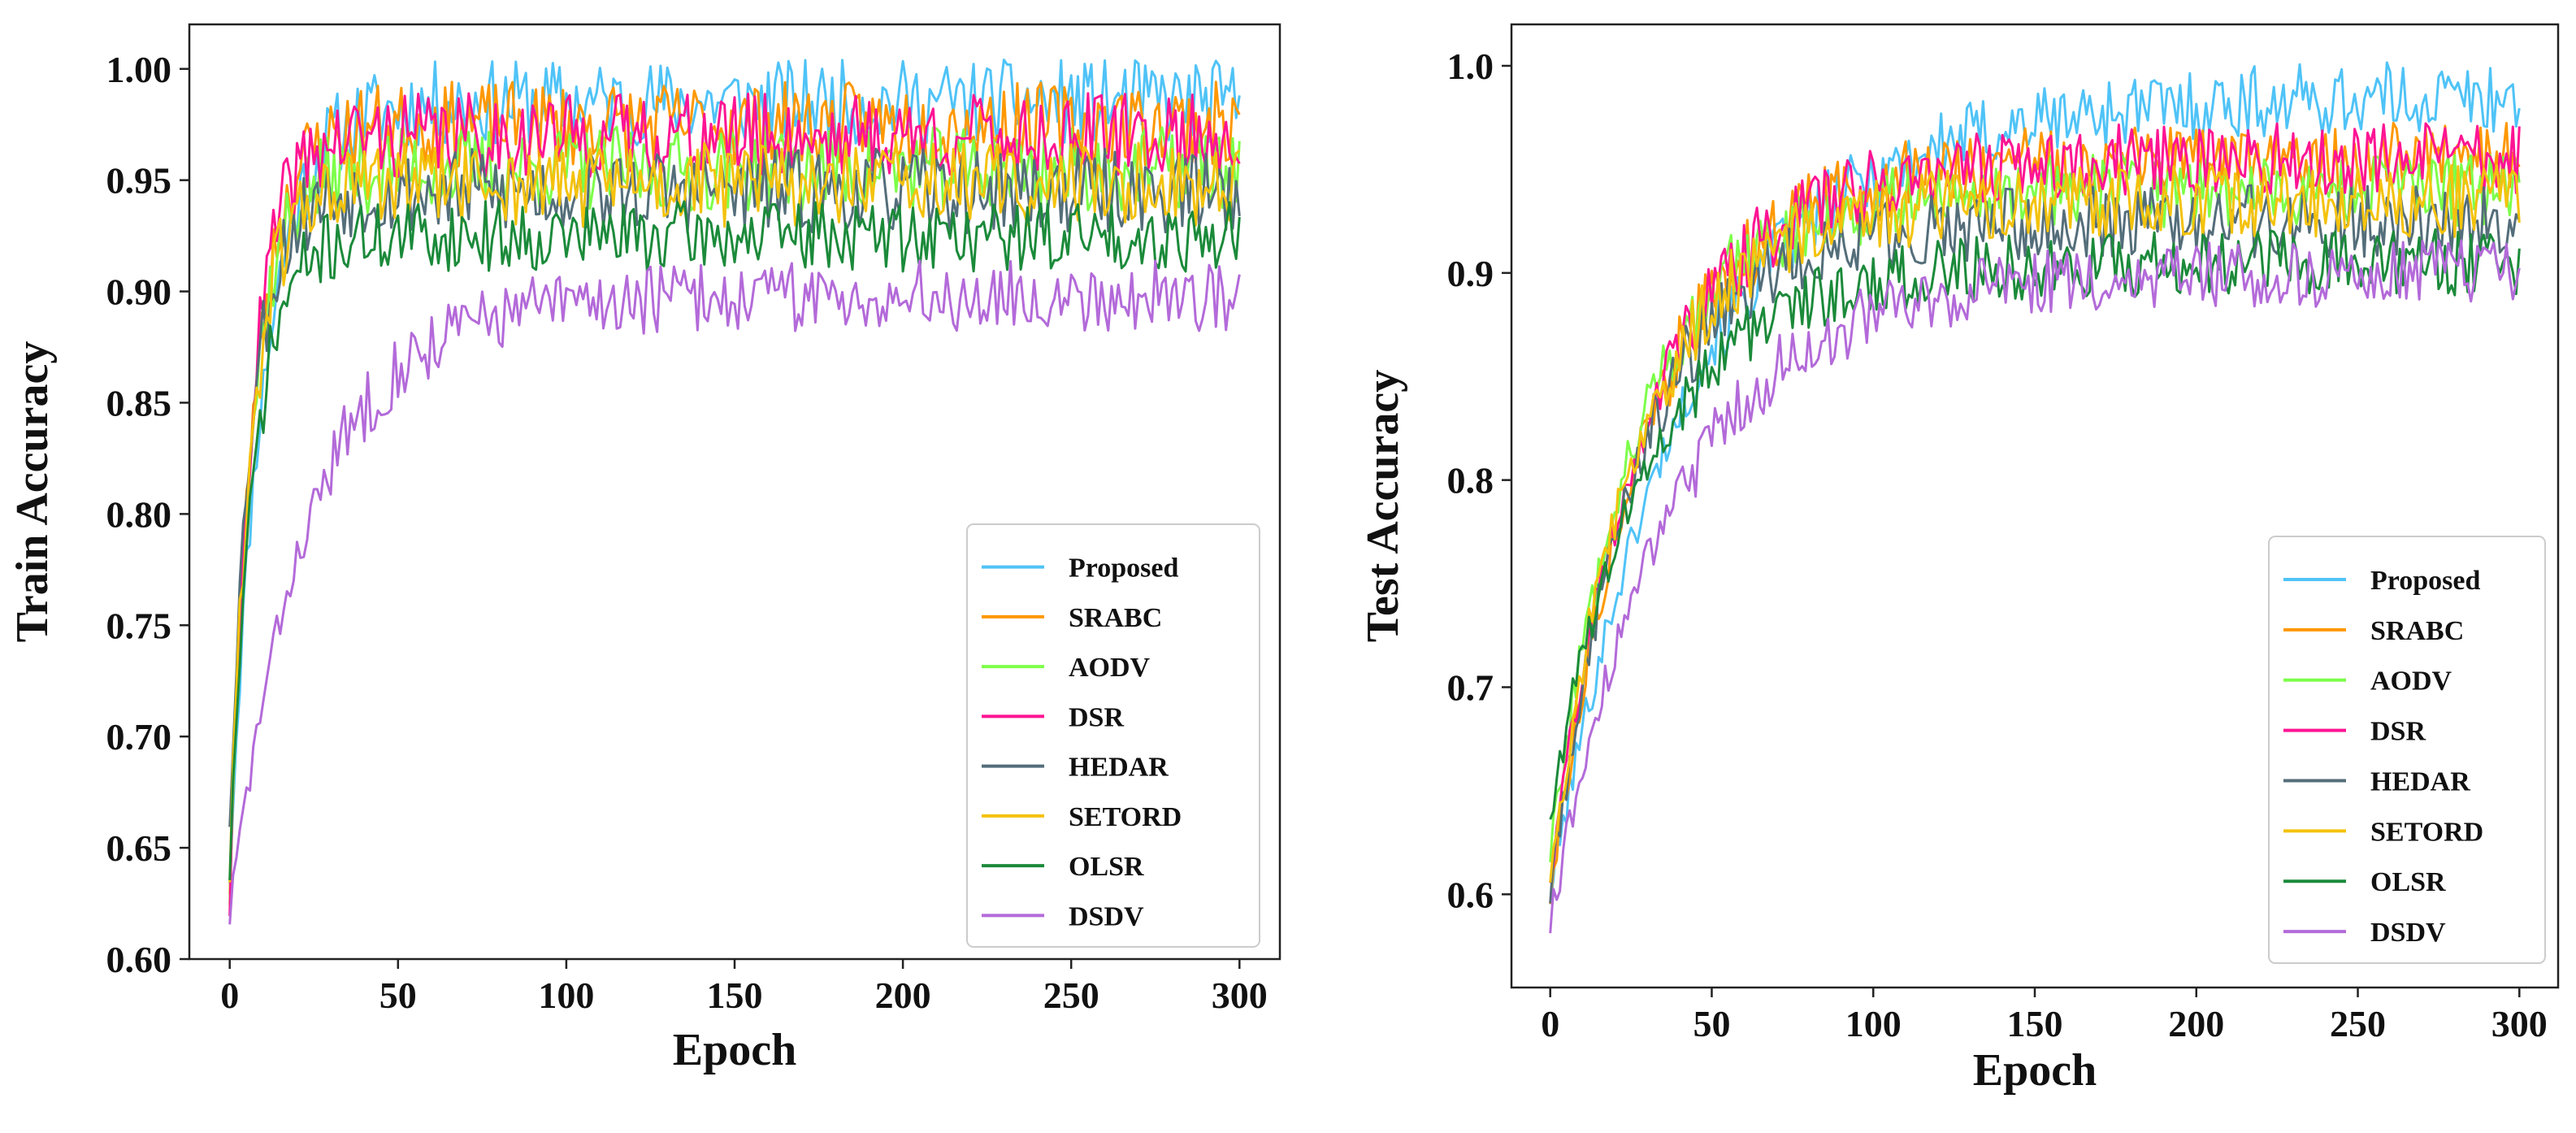 The width and height of the screenshot is (2576, 1133). Describe the element at coordinates (139, 402) in the screenshot. I see `y-tick-label: 0.85` at that location.